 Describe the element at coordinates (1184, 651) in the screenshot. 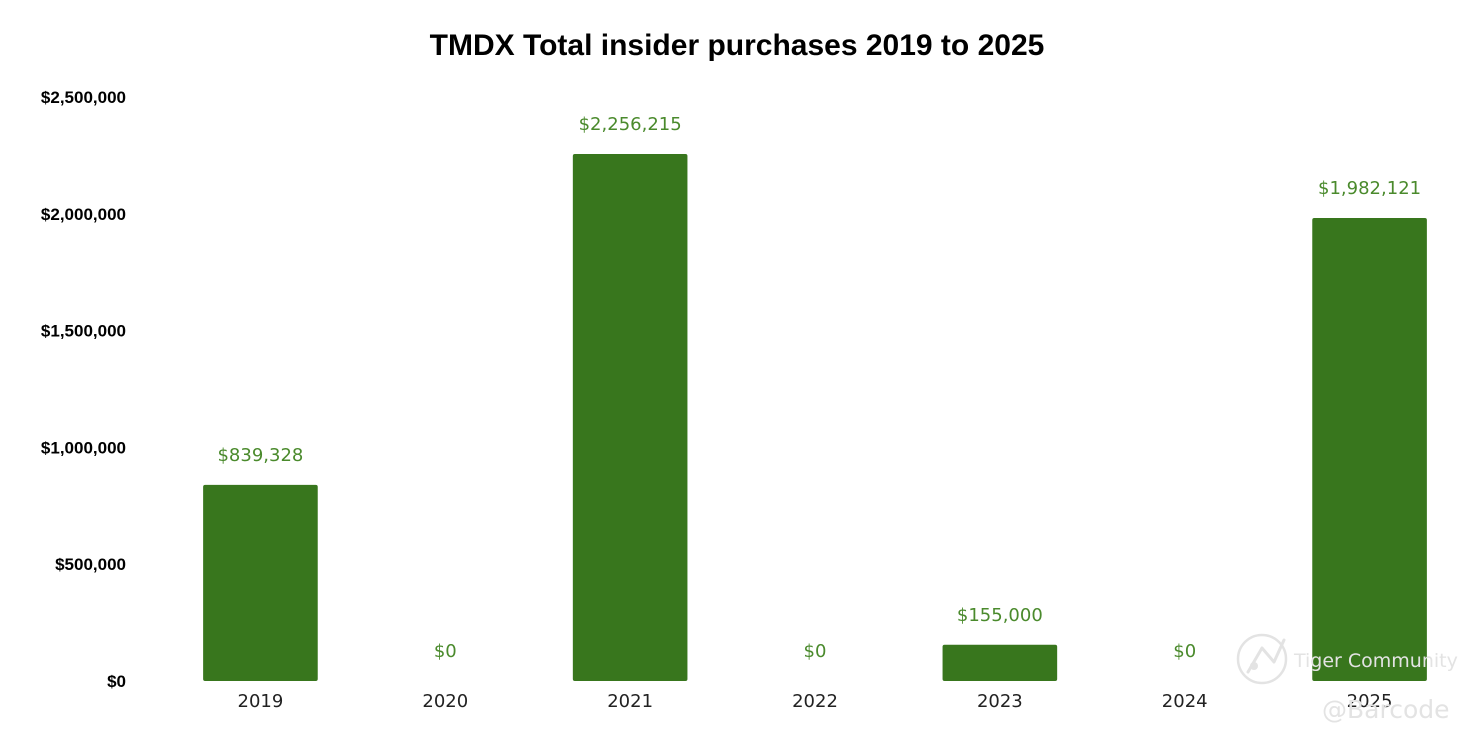

I see `data-label-2024: $0` at that location.